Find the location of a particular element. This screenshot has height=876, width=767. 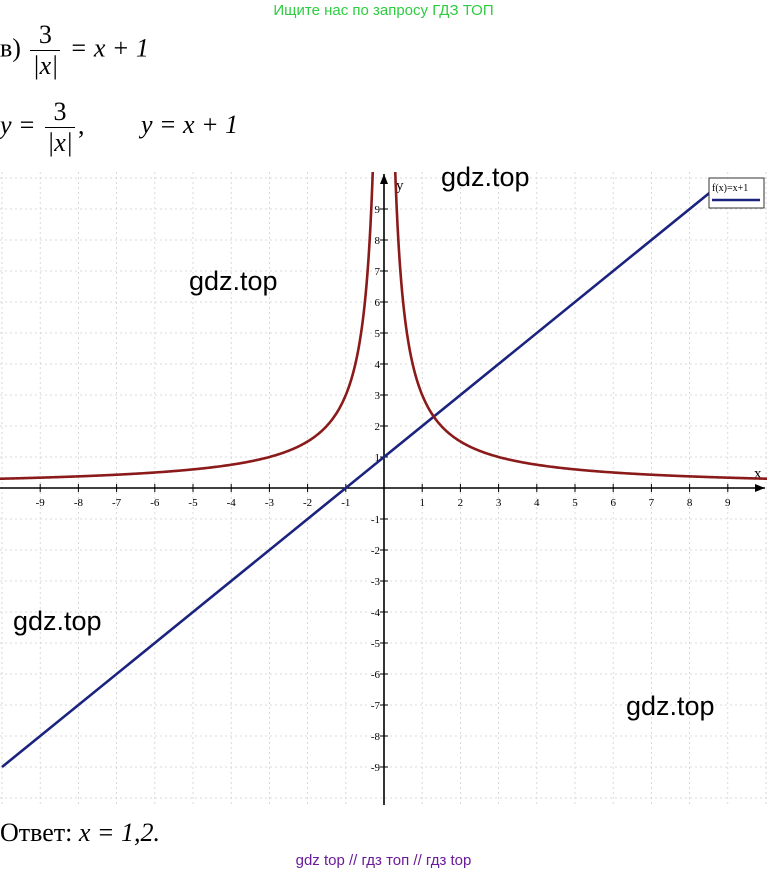

split-lhs: y = is located at coordinates (18, 125).